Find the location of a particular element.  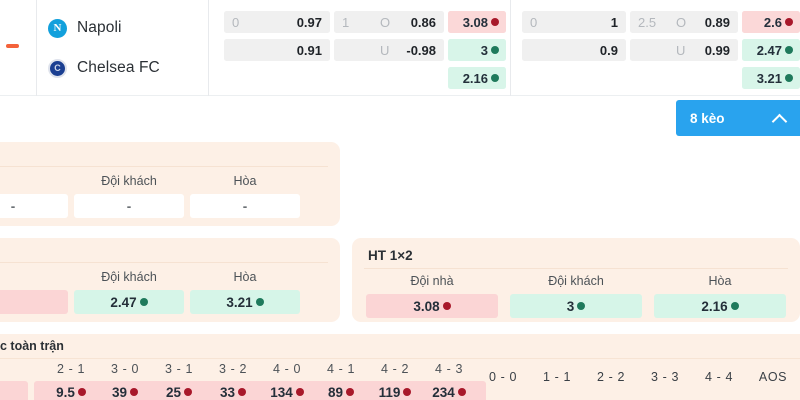

keo-toolbar: 8 kèo is located at coordinates (400, 118).